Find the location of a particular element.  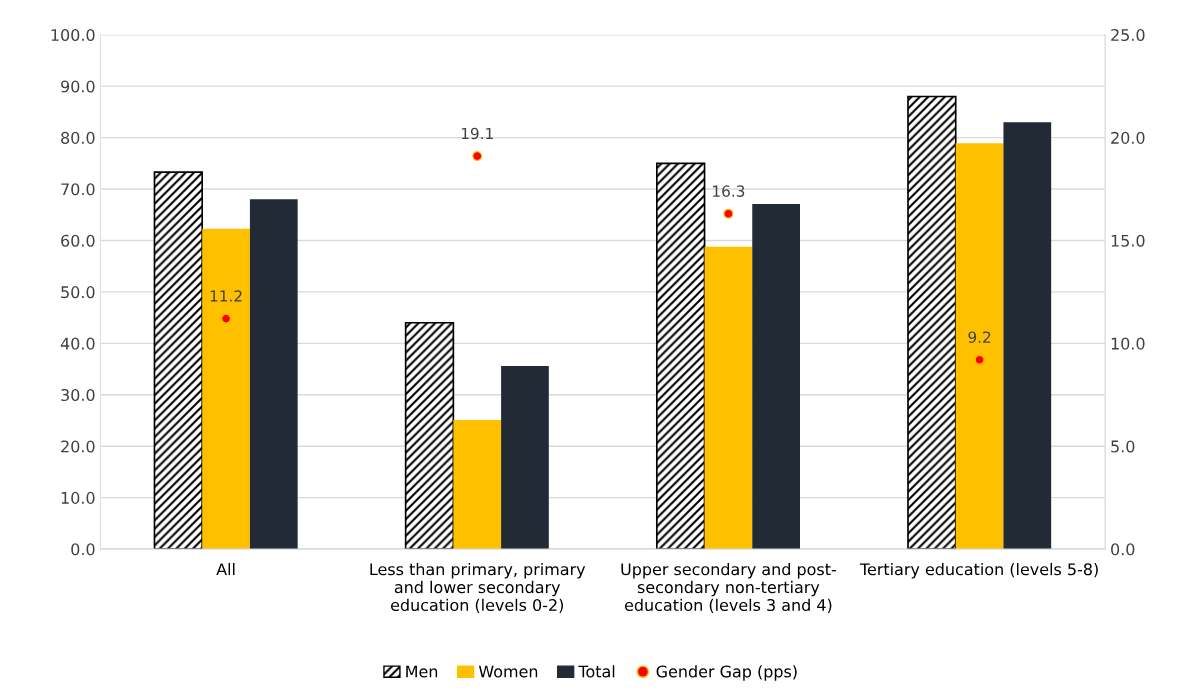

y-tick-label: 0.0 is located at coordinates (83, 549).